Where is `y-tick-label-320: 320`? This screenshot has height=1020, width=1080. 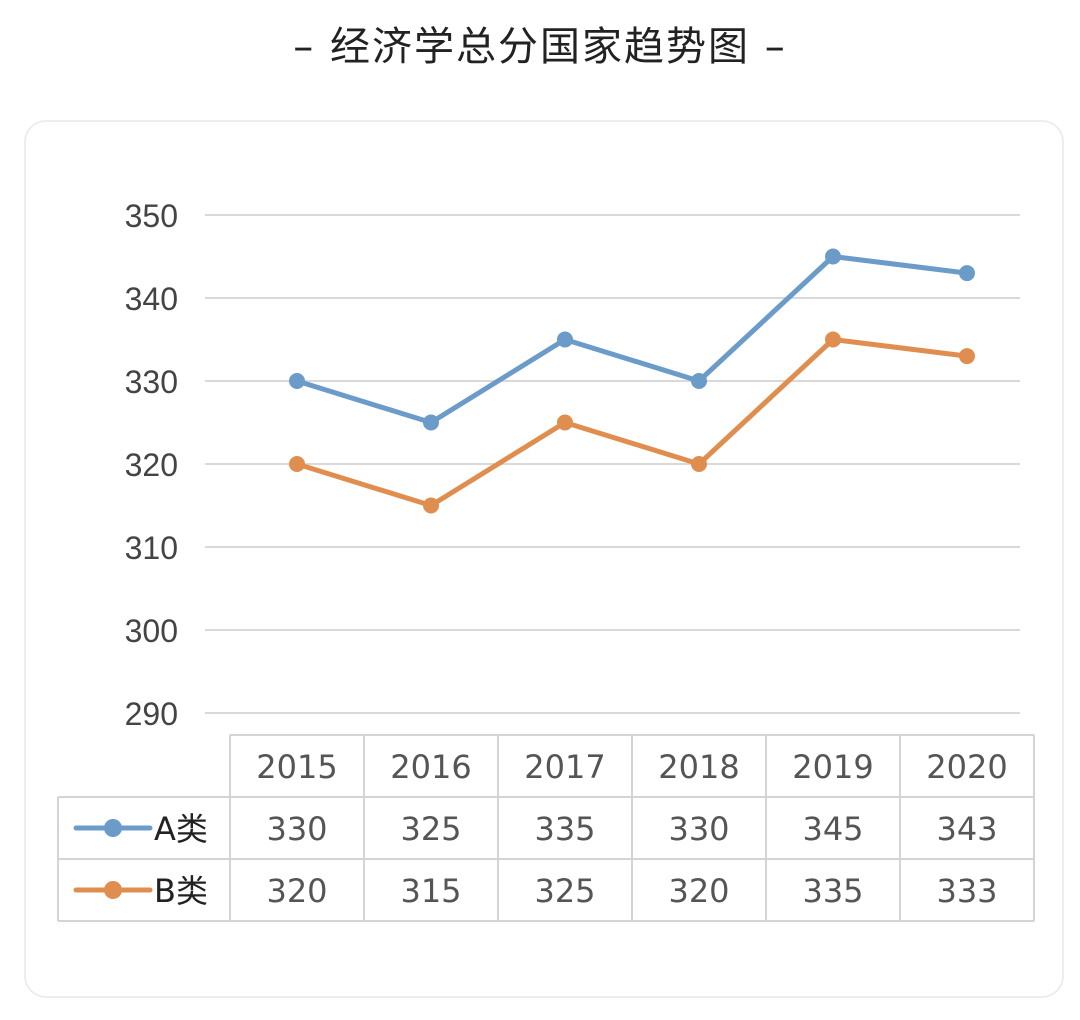
y-tick-label-320: 320 is located at coordinates (151, 465).